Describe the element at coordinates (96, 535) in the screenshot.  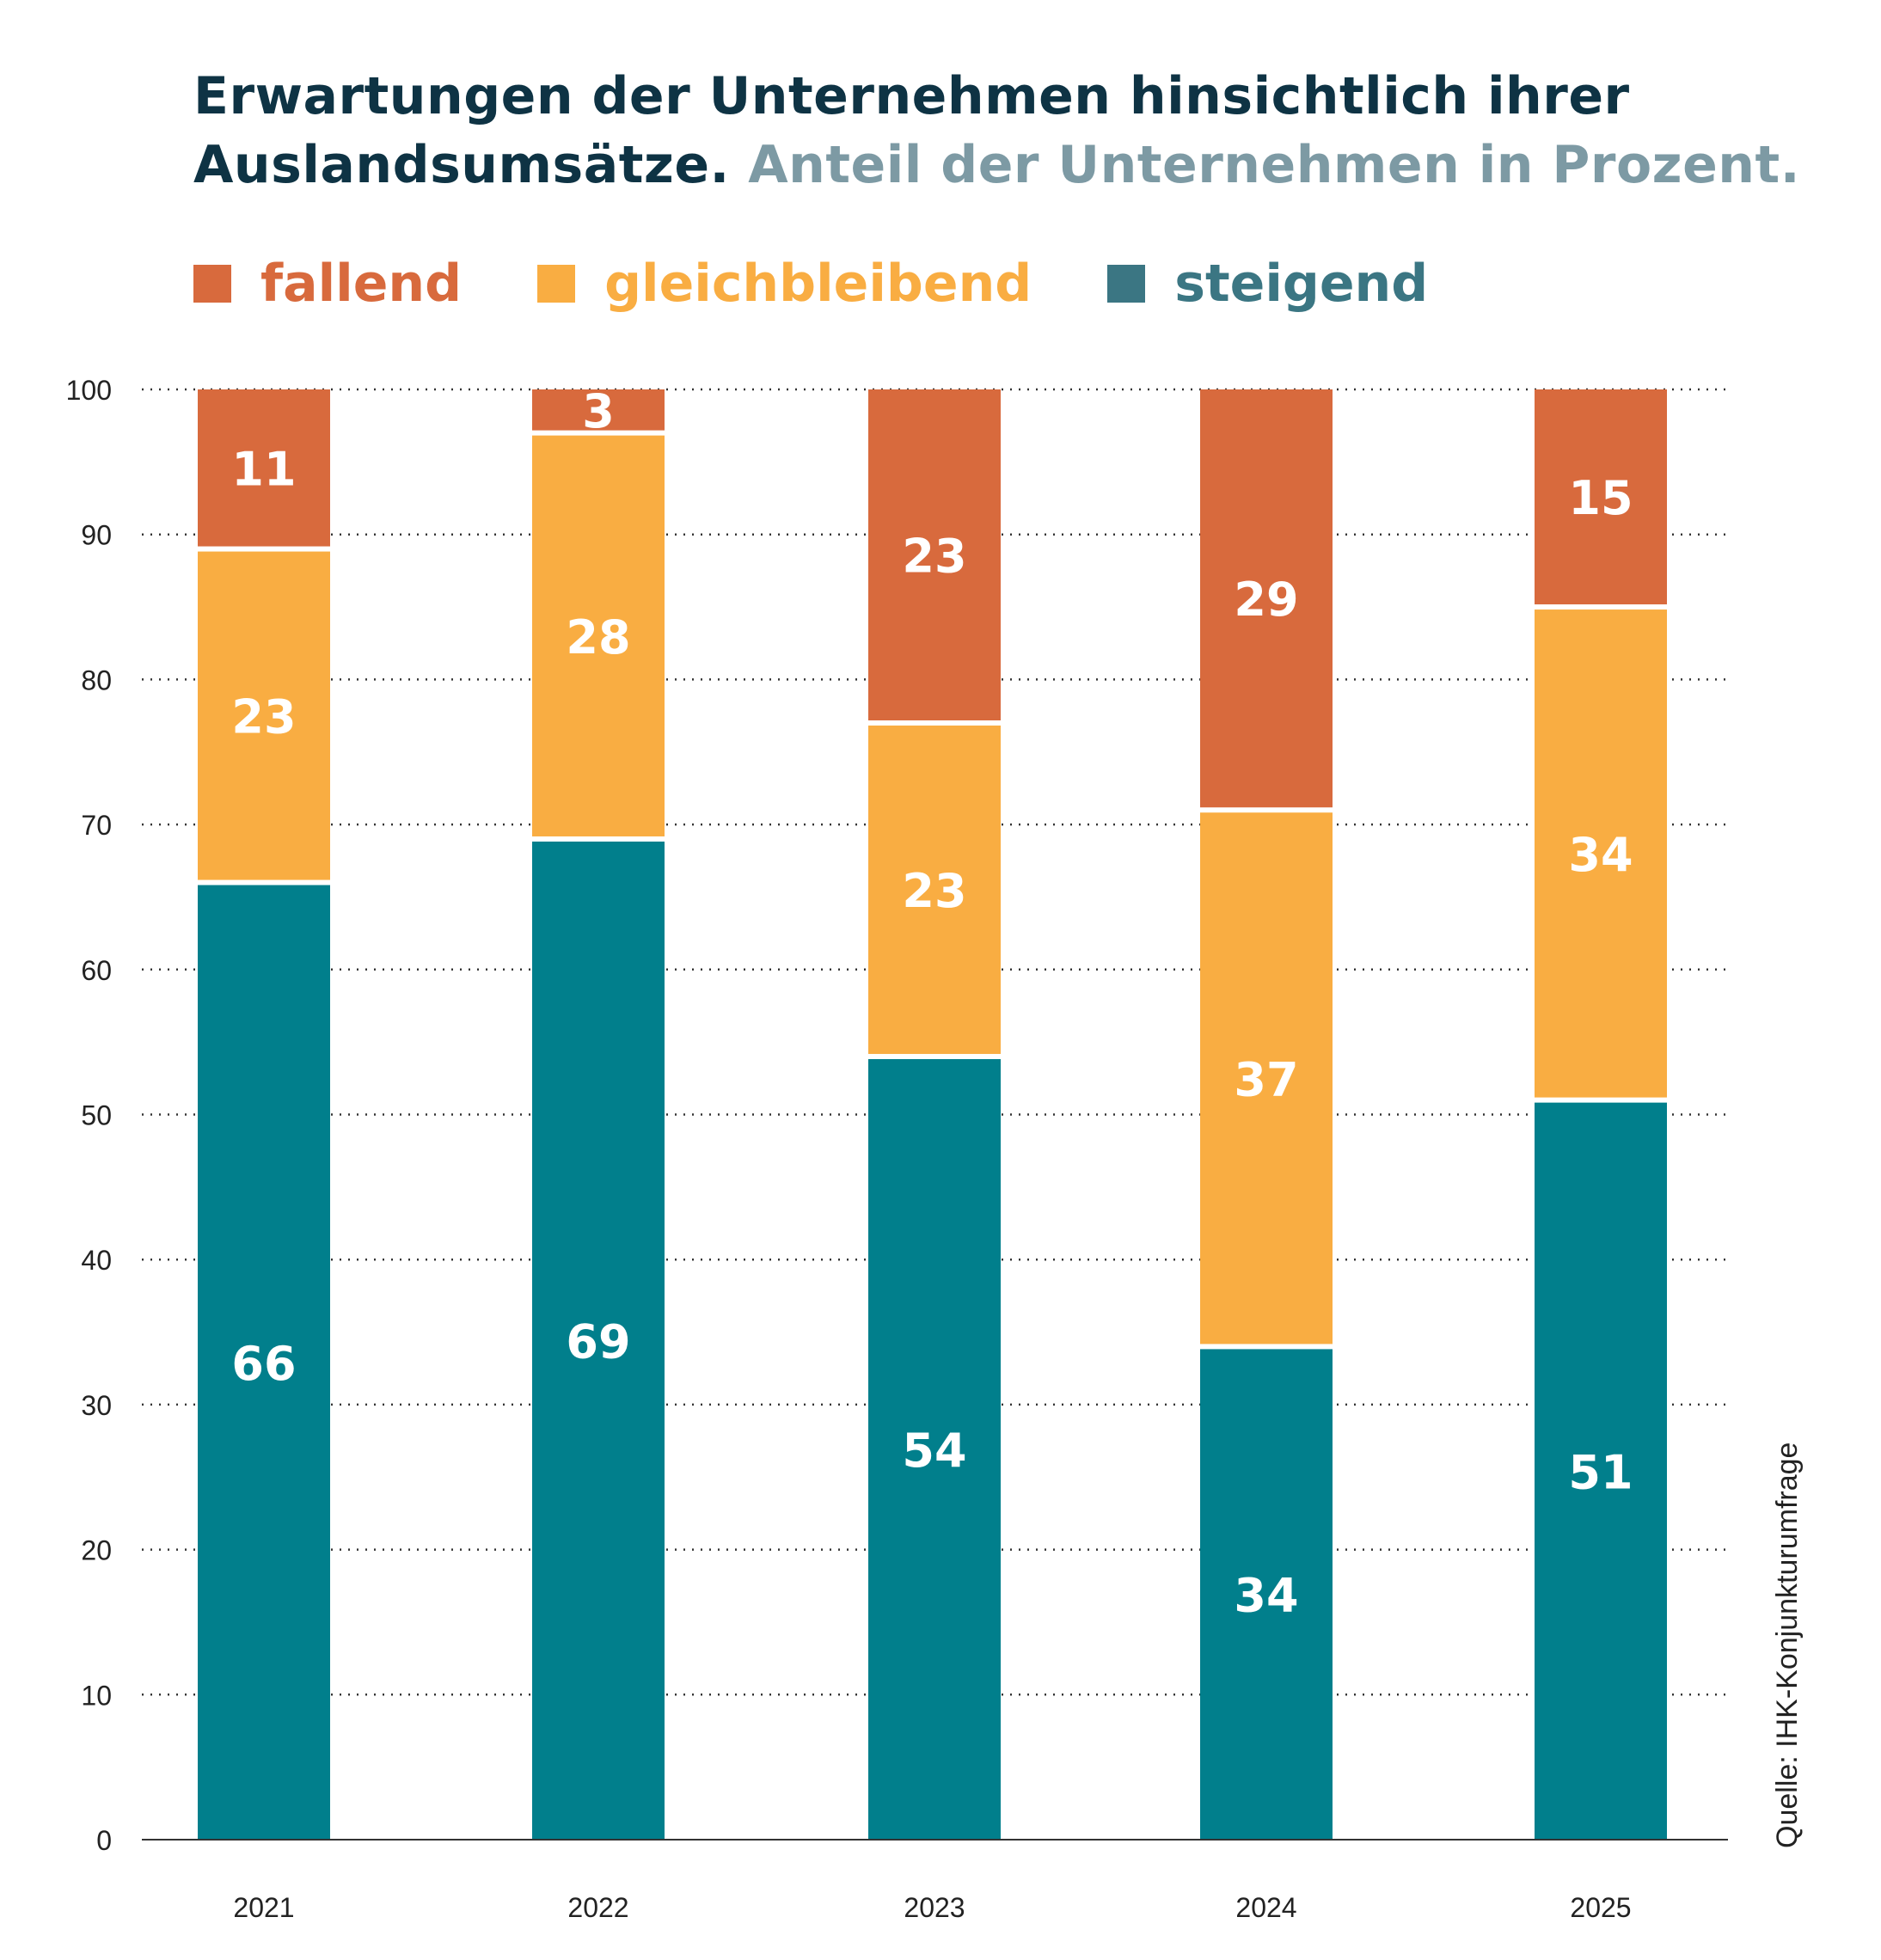
I see `y-tick-label: 90` at that location.